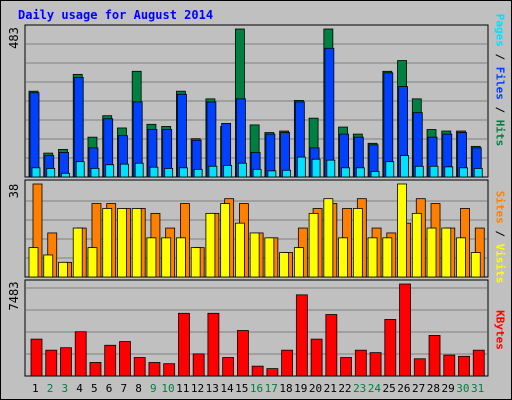  Describe the element at coordinates (418, 388) in the screenshot. I see `day-tick-label: 27` at that location.